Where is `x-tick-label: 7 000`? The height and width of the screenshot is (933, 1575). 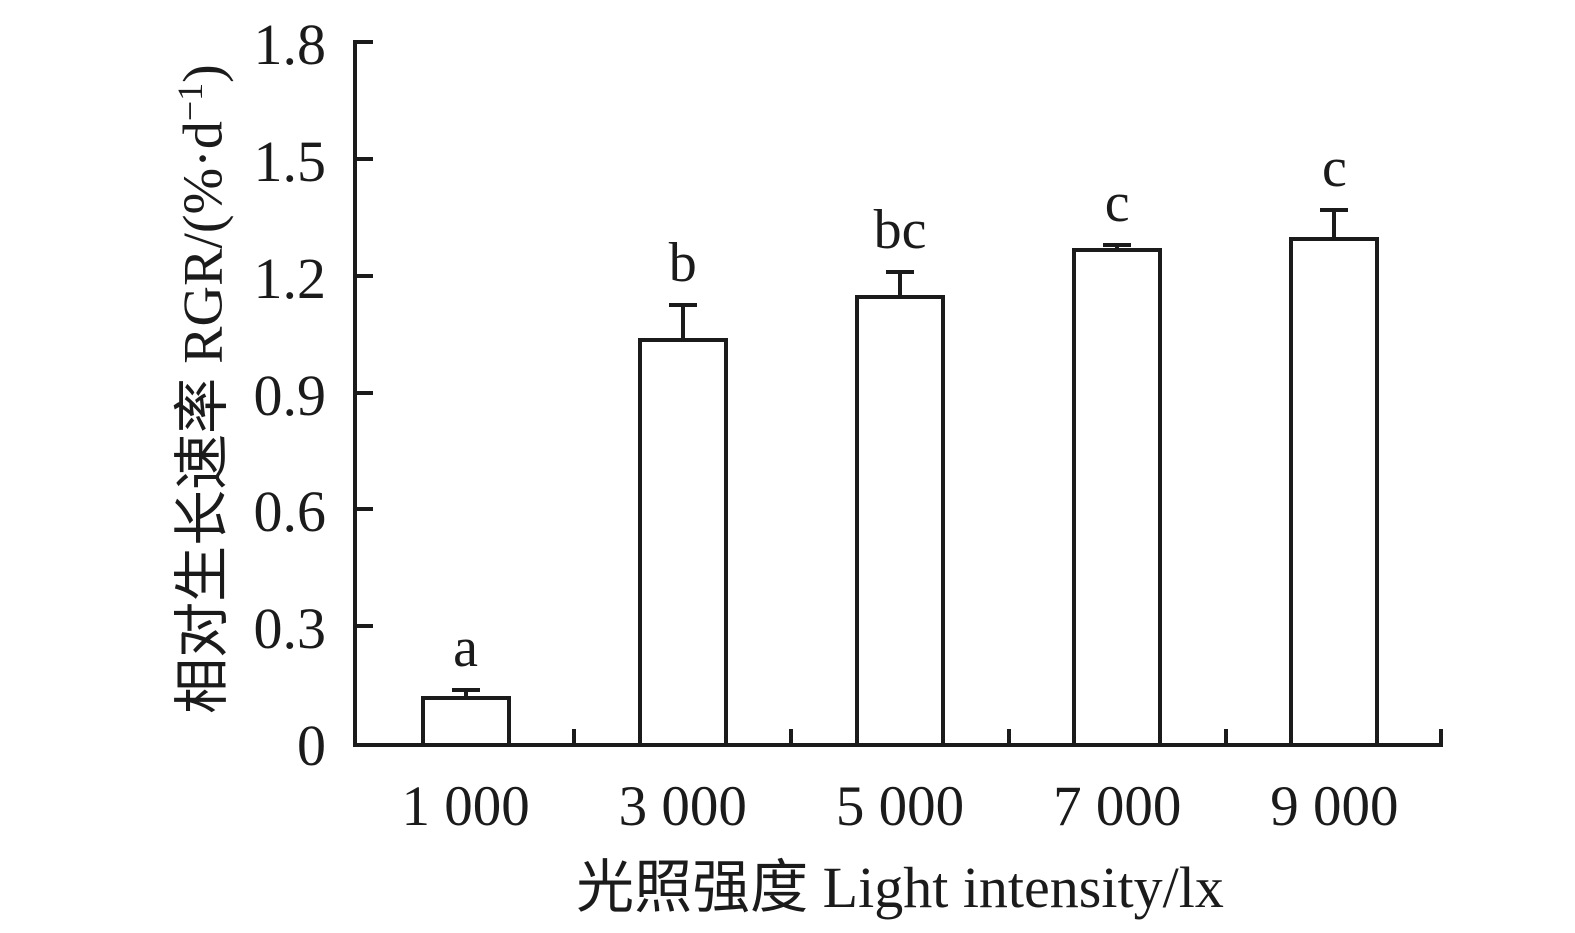
x-tick-label: 7 000 is located at coordinates (1117, 806).